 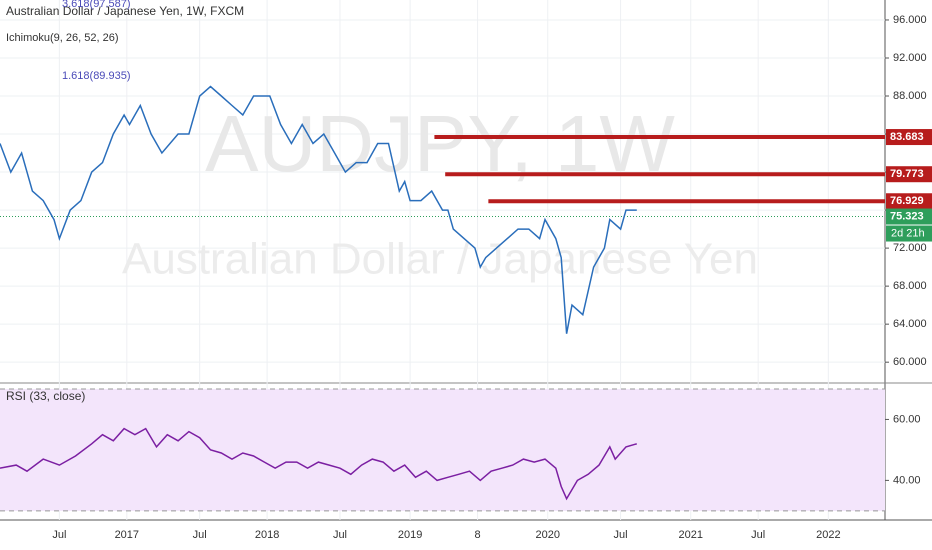 I want to click on y-tick-label: 40.00, so click(x=907, y=480).